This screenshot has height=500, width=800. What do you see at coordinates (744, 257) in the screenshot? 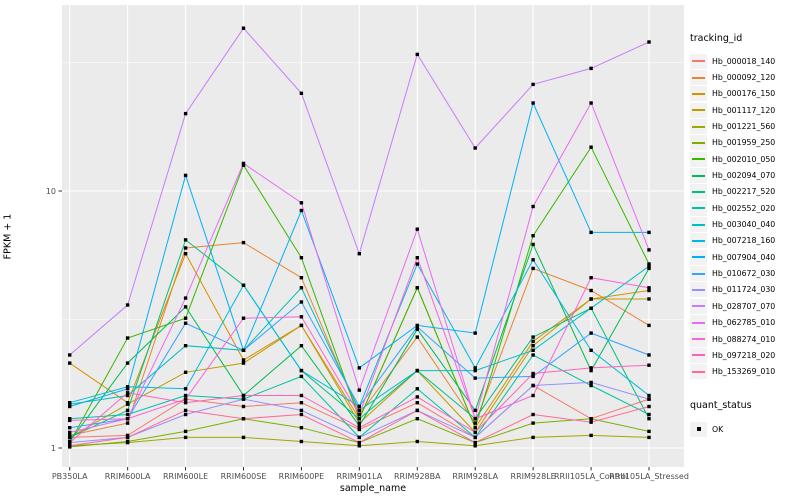
I see `legend-item-label: Hb_007904_040` at bounding box center [744, 257].